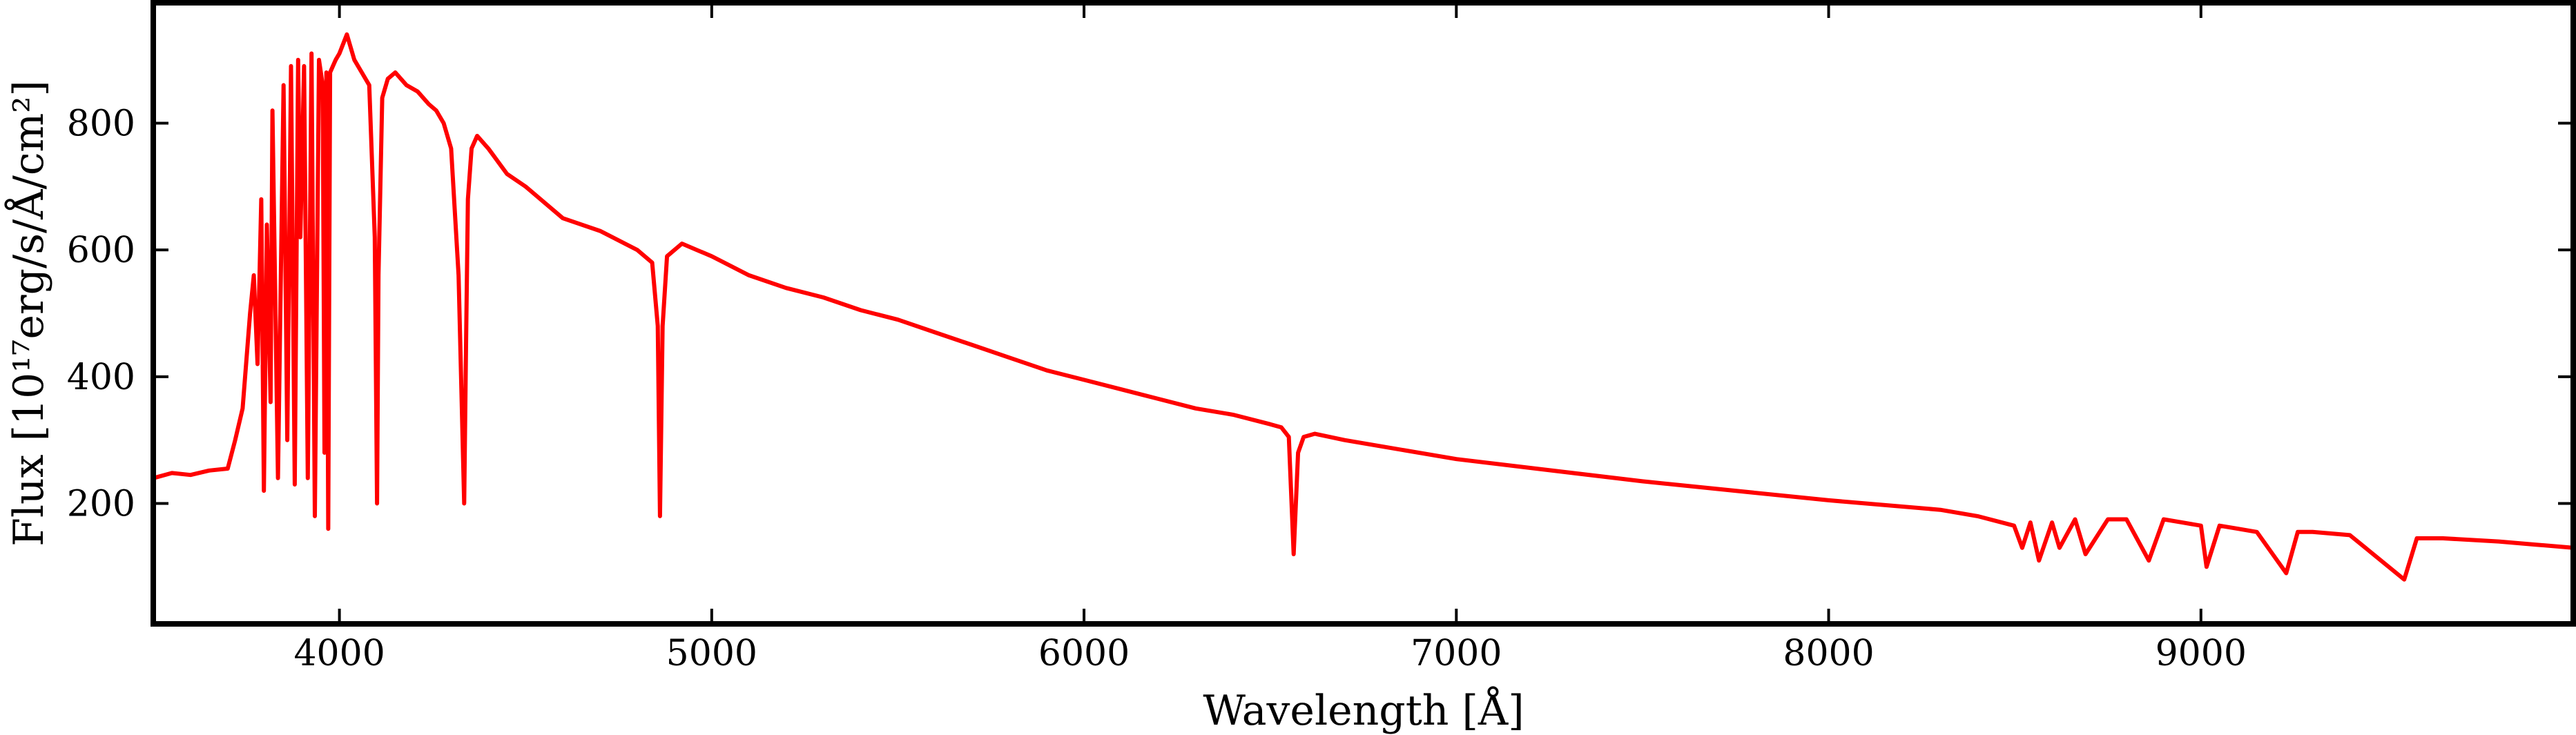 This screenshot has height=735, width=2576. What do you see at coordinates (1084, 653) in the screenshot?
I see `x-tick-label: 6000` at bounding box center [1084, 653].